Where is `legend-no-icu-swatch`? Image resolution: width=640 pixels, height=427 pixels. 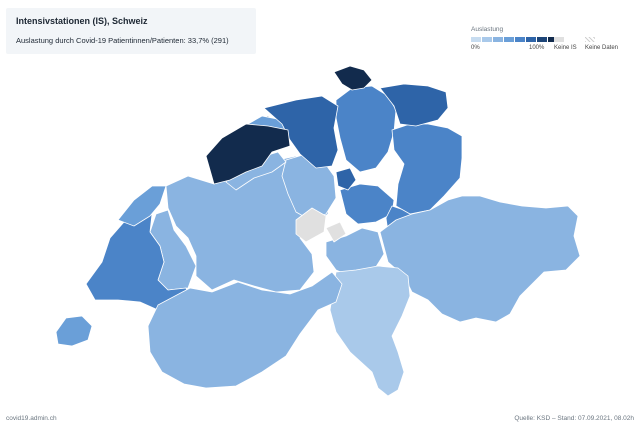 legend-no-icu-swatch is located at coordinates (559, 39).